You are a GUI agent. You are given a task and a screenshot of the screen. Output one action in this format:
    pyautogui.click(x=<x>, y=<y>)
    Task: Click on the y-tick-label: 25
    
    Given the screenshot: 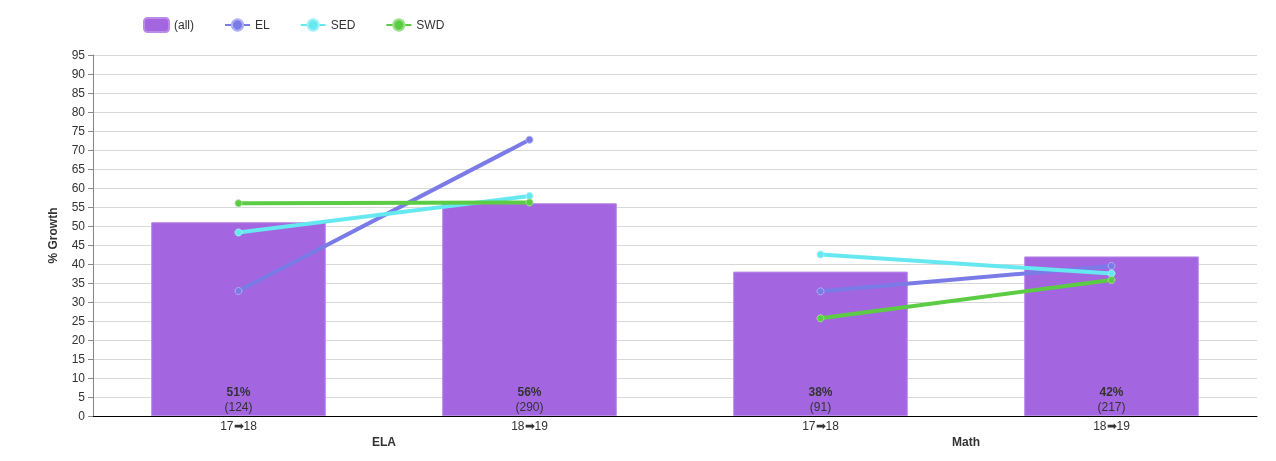 What is the action you would take?
    pyautogui.click(x=78, y=321)
    